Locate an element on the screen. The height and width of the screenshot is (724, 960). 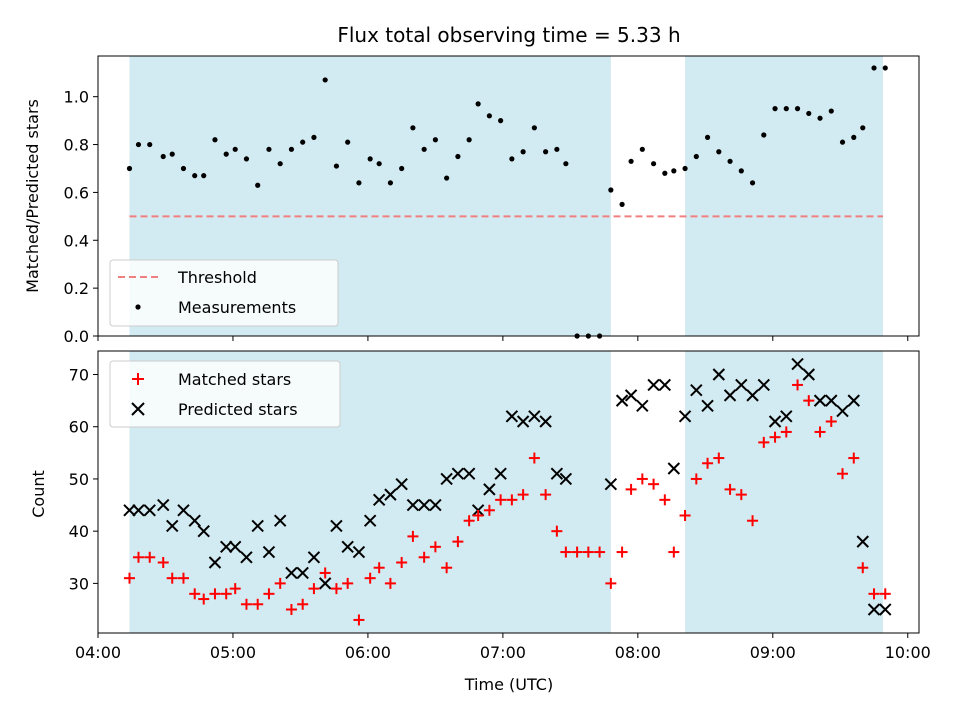
top-x-ticks is located at coordinates (503, 338).